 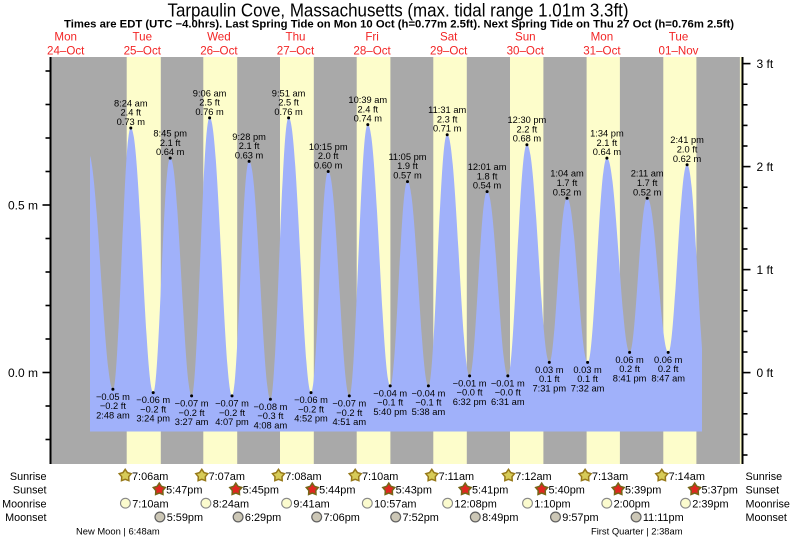 What do you see at coordinates (185, 518) in the screenshot?
I see `svg-text: 5:59pm` at bounding box center [185, 518].